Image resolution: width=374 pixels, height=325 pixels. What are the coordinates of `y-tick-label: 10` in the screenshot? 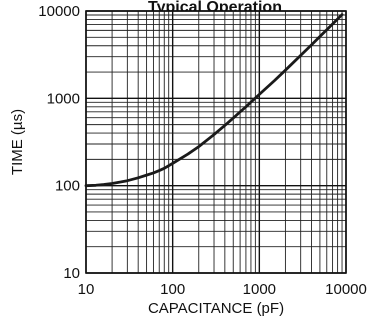 It's located at (71, 273).